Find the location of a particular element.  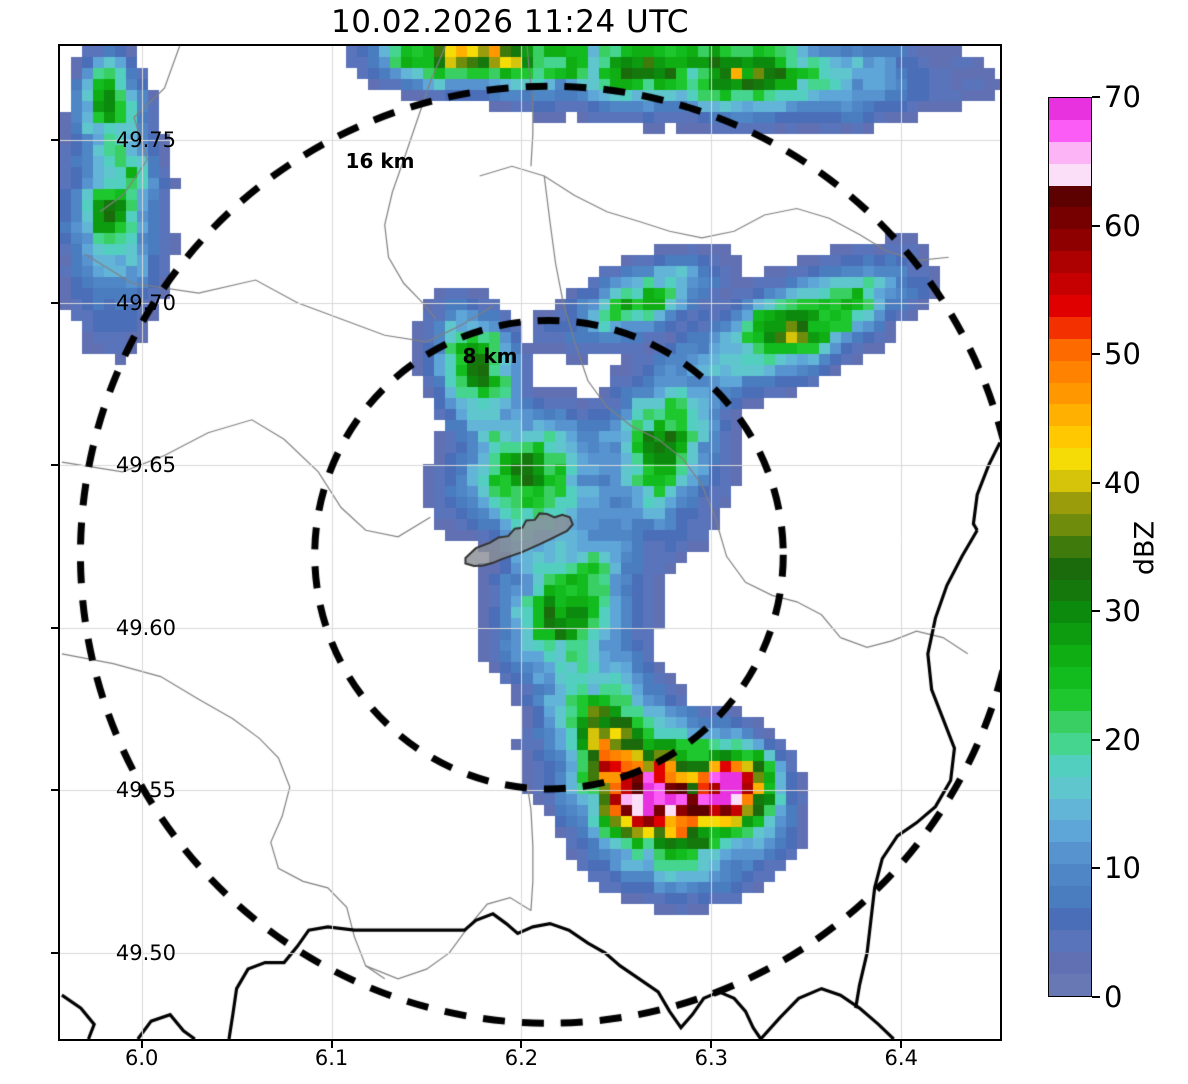

colorbar-tick-label: 70 is located at coordinates (1122, 97).